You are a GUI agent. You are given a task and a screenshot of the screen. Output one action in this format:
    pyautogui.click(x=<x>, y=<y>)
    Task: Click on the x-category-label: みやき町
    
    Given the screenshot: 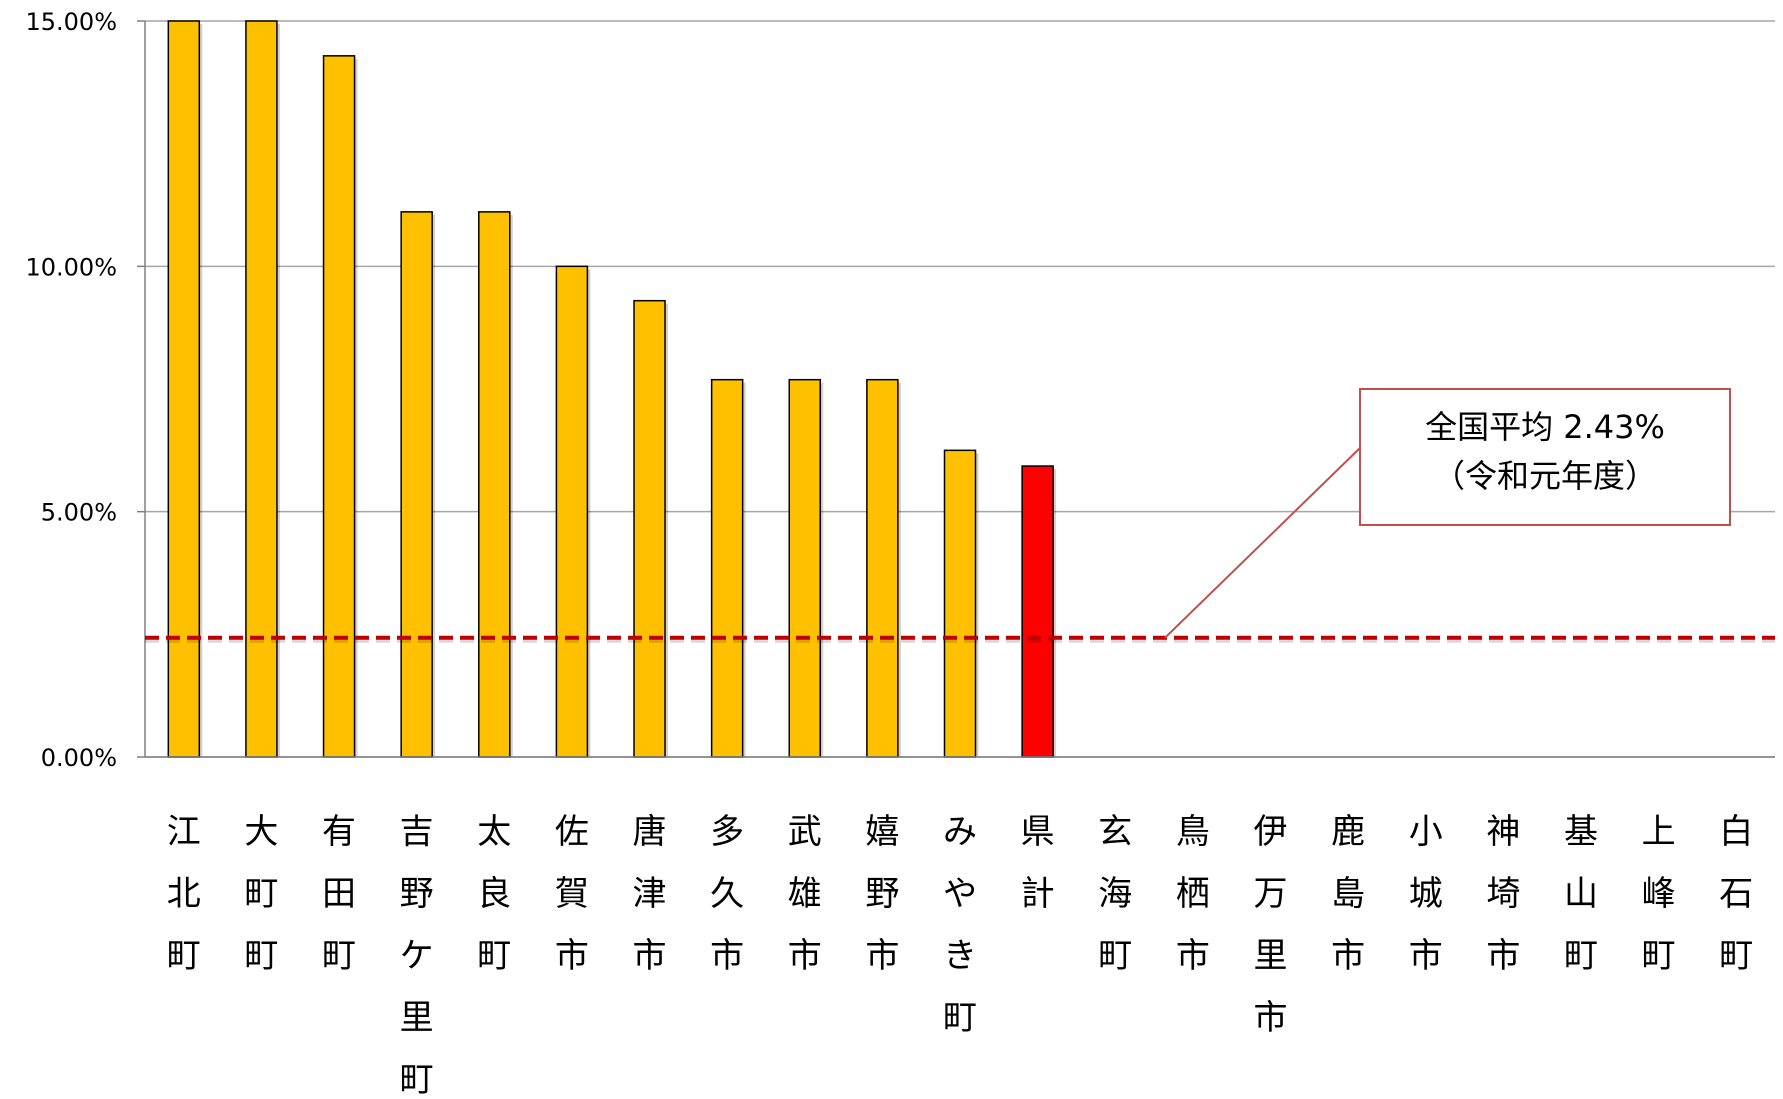 What is the action you would take?
    pyautogui.click(x=960, y=925)
    